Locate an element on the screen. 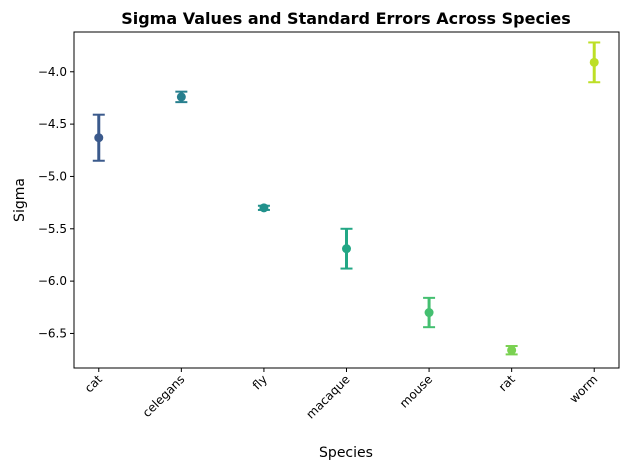 The height and width of the screenshot is (470, 630). x-tick-label-celegans: celegans is located at coordinates (164, 396).